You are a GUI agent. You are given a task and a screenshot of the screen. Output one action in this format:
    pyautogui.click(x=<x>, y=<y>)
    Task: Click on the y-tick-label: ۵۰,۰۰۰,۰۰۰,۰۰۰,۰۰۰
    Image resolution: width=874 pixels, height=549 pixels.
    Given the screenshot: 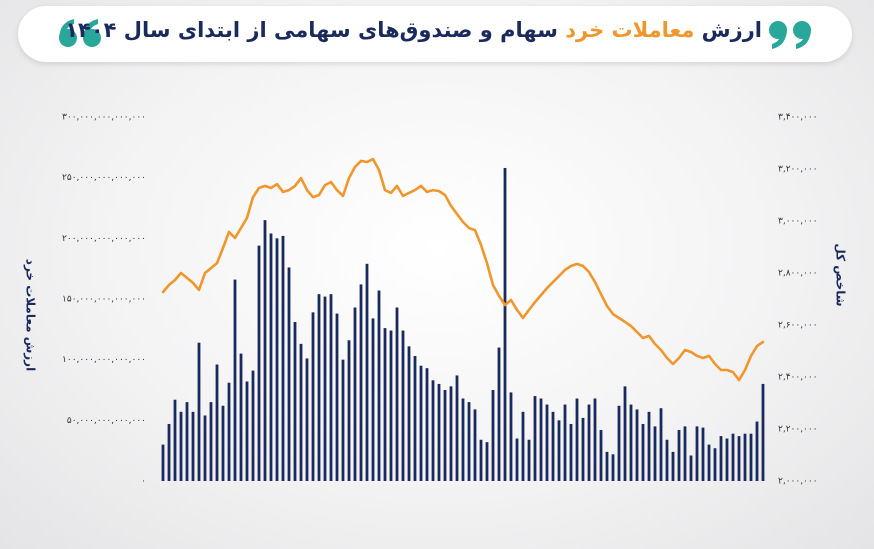 What is the action you would take?
    pyautogui.click(x=106, y=421)
    